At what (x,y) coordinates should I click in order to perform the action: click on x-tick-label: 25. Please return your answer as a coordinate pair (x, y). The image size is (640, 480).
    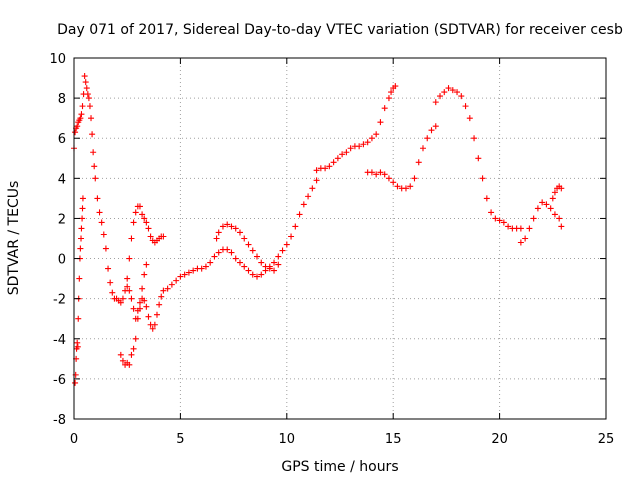
    Looking at the image, I should click on (606, 439).